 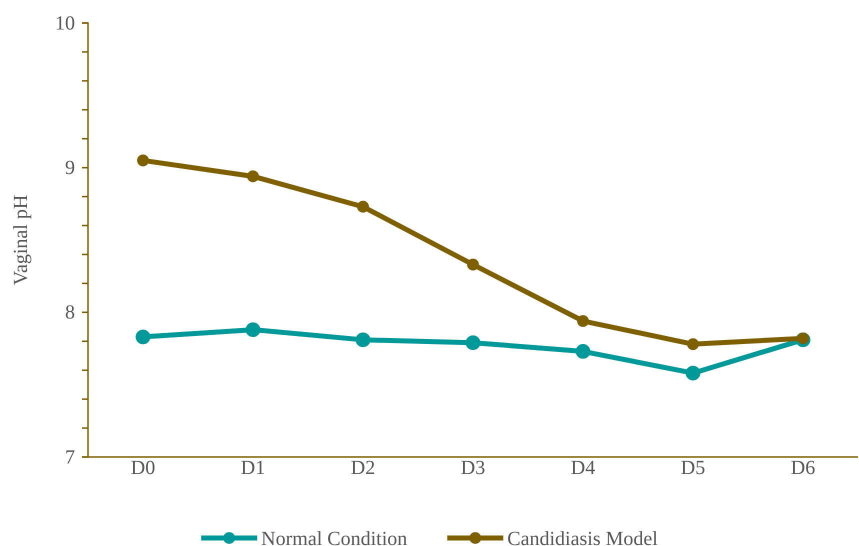 What do you see at coordinates (253, 468) in the screenshot?
I see `x-tick-label: D1` at bounding box center [253, 468].